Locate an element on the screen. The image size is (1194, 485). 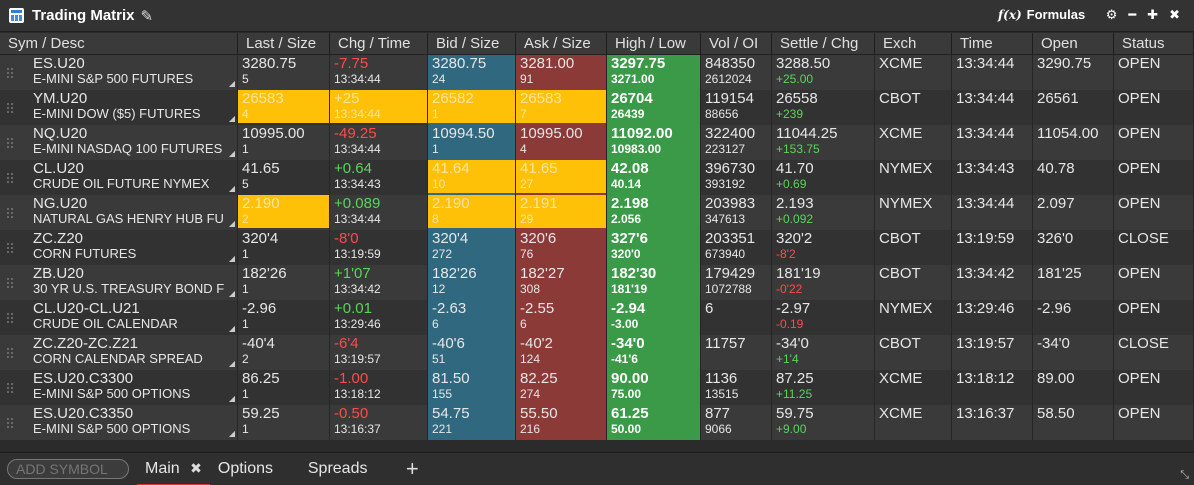
symbol-code: ES.U20.C3350 is located at coordinates (83, 413).